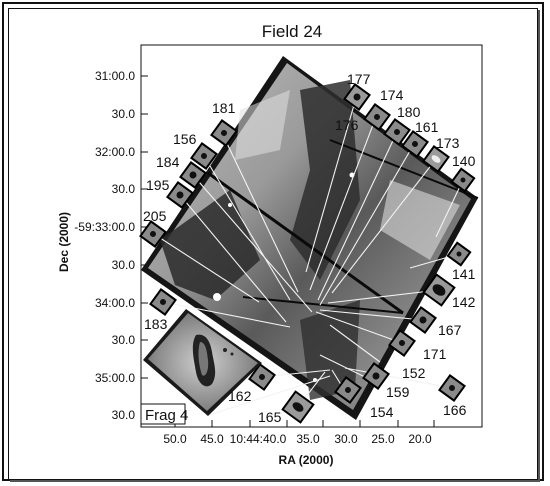 The image size is (550, 486). I want to click on y-tick-label: 32:00.0, so click(115, 152).